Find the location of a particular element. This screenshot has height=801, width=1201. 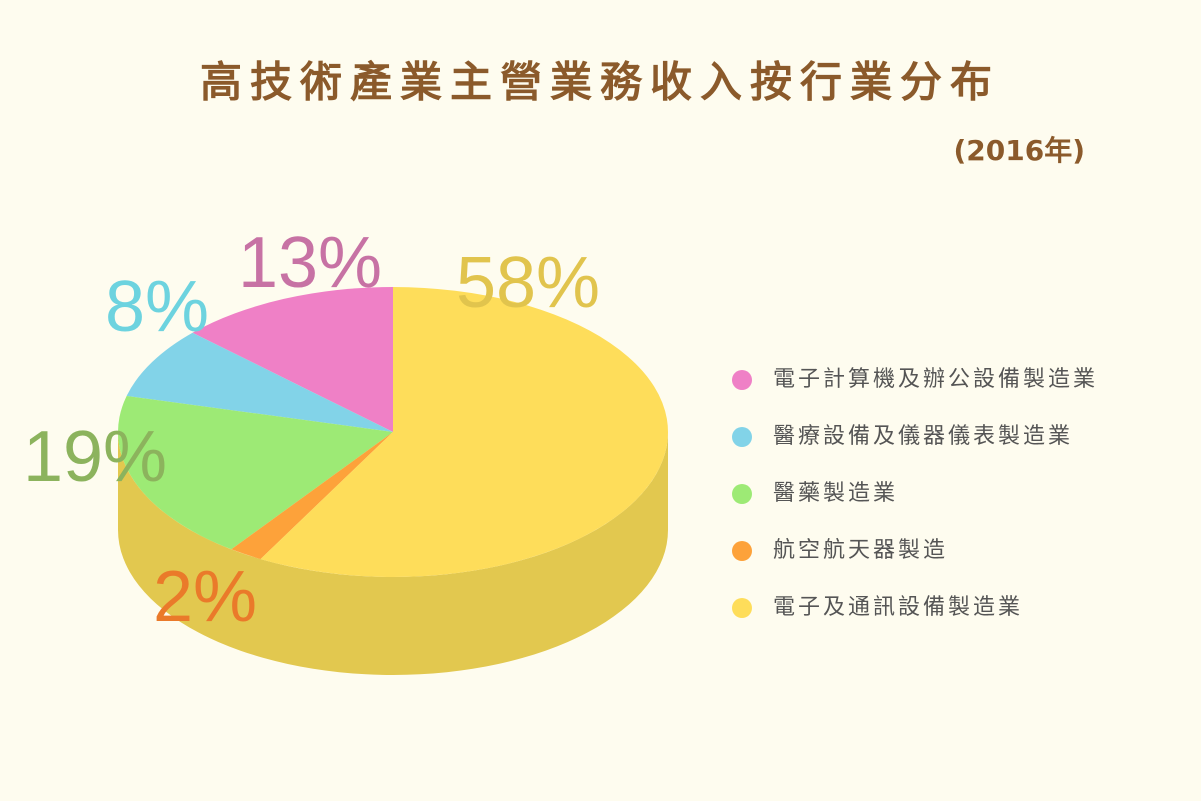

legend-label: 電子及通訊設備製造業 is located at coordinates (898, 607).